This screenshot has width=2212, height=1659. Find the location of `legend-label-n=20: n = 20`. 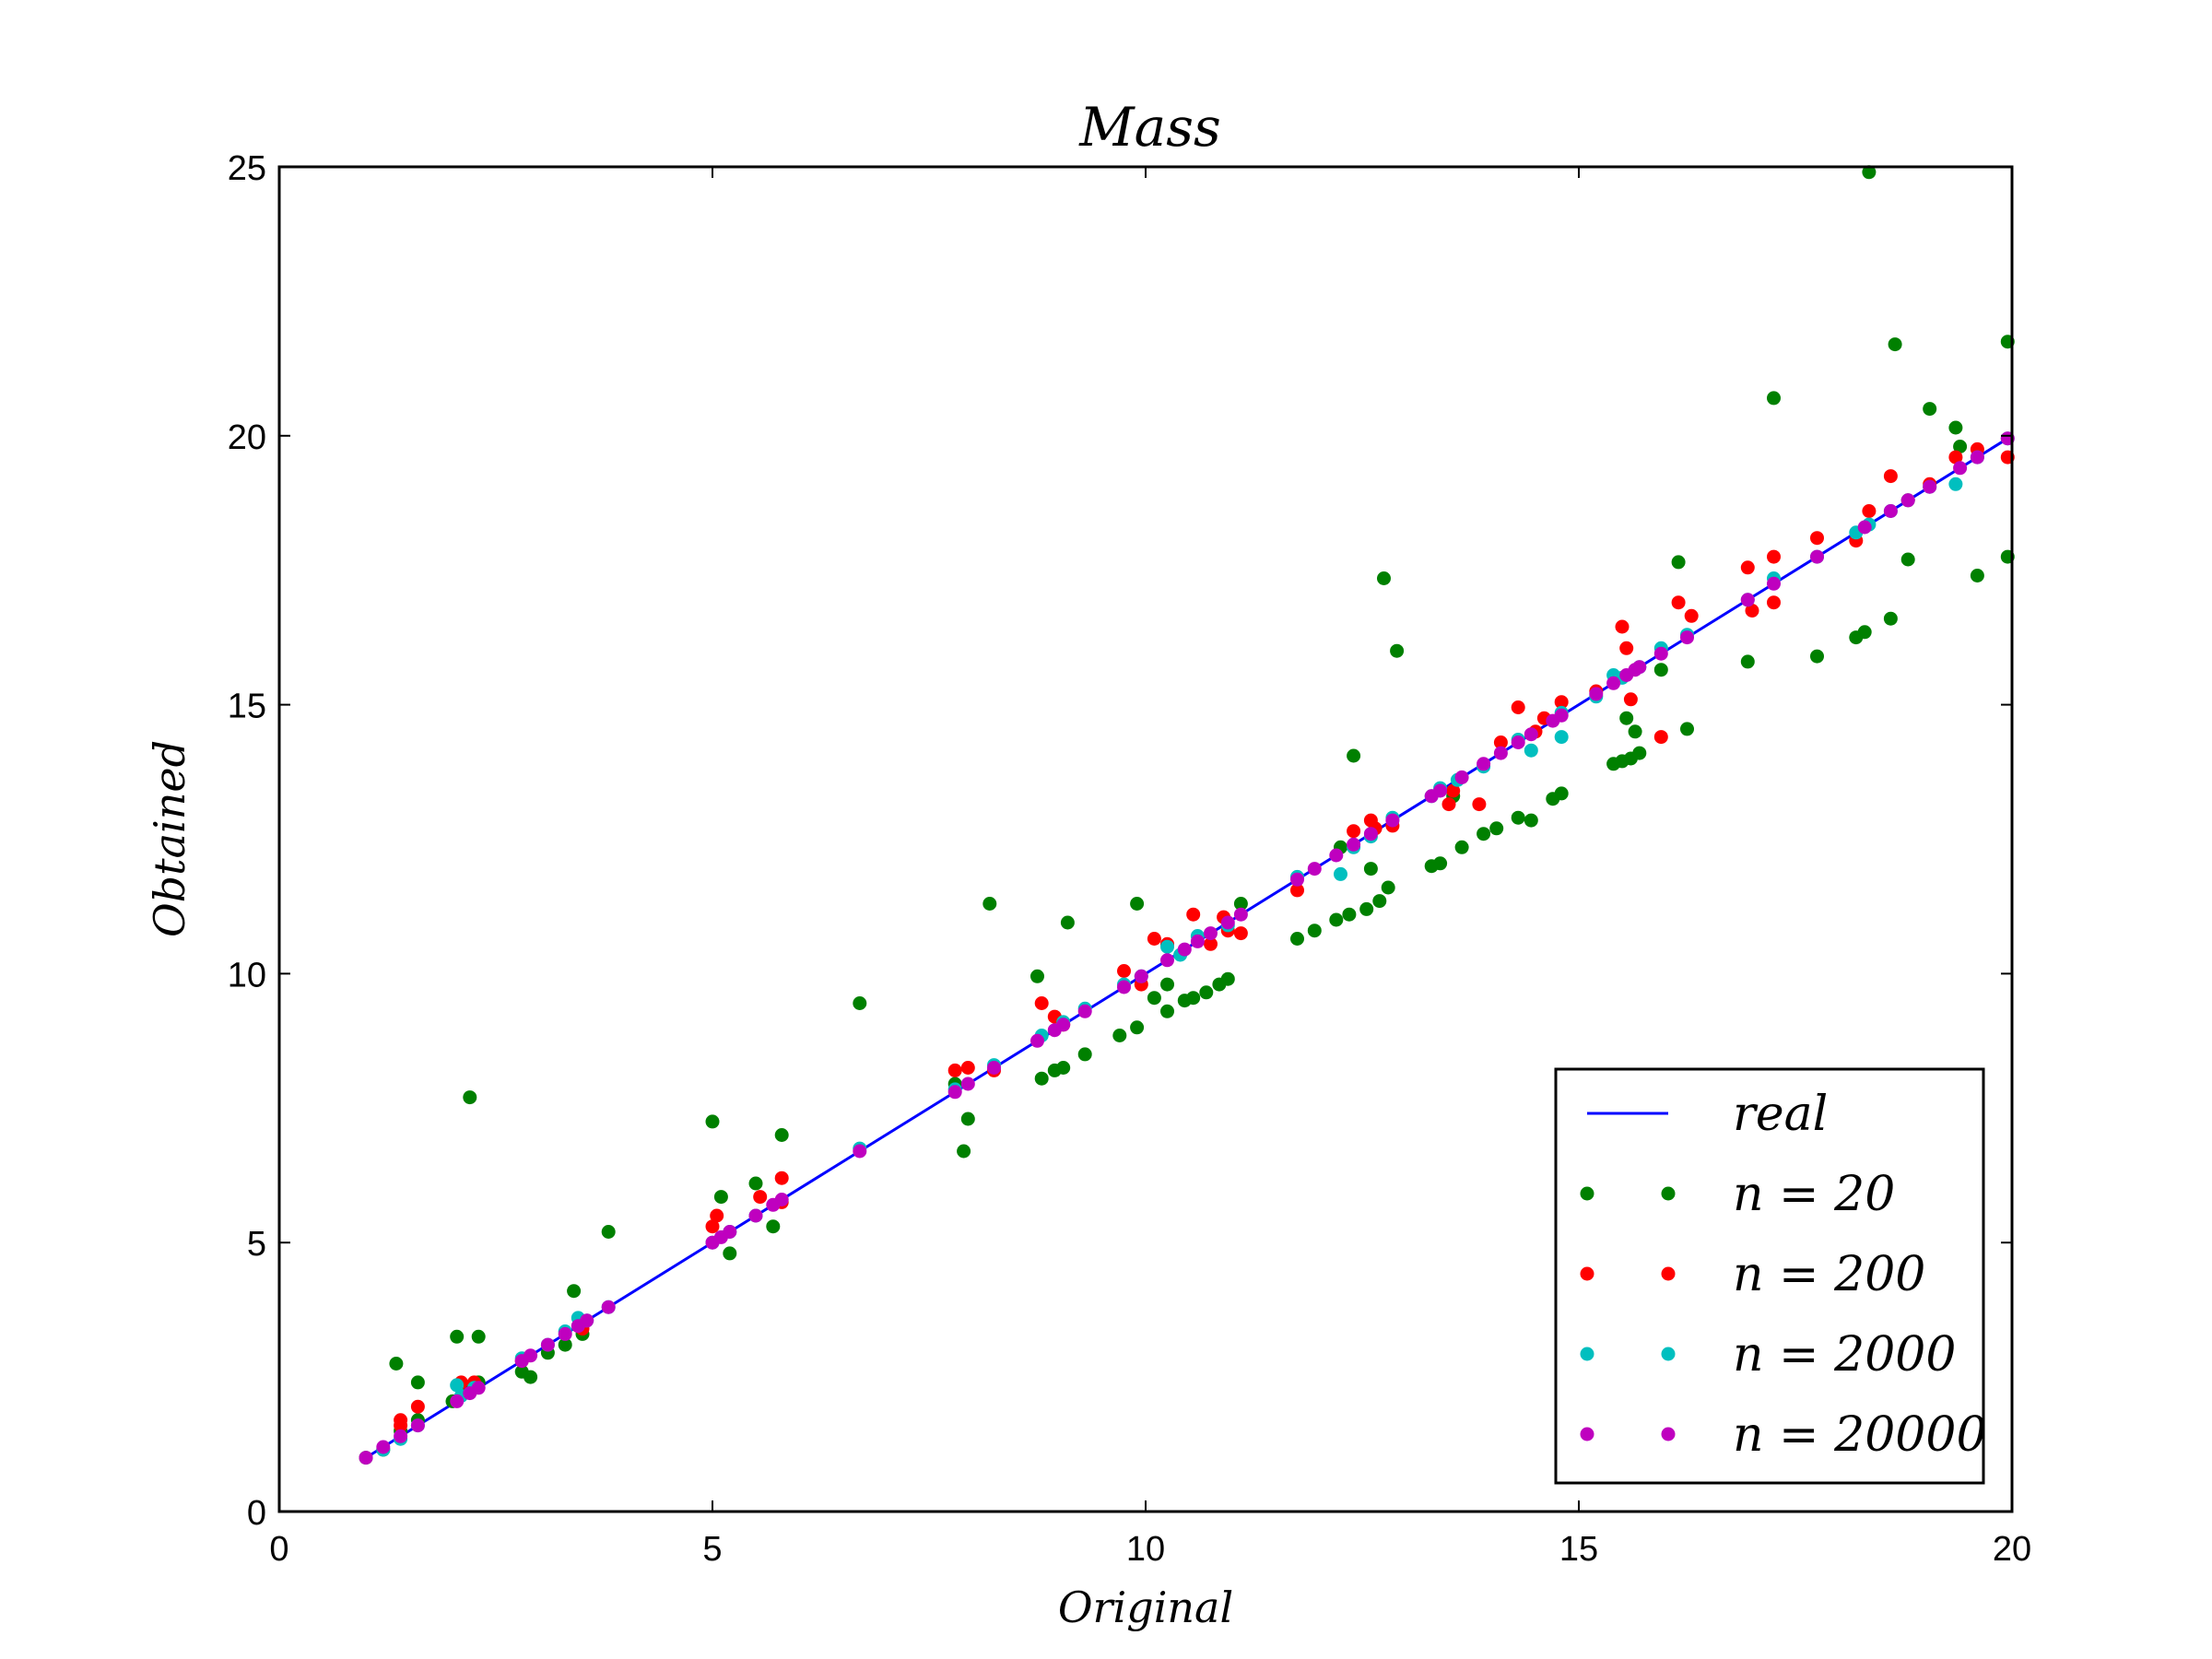

legend-label-n=20: n = 20 is located at coordinates (1814, 1194).